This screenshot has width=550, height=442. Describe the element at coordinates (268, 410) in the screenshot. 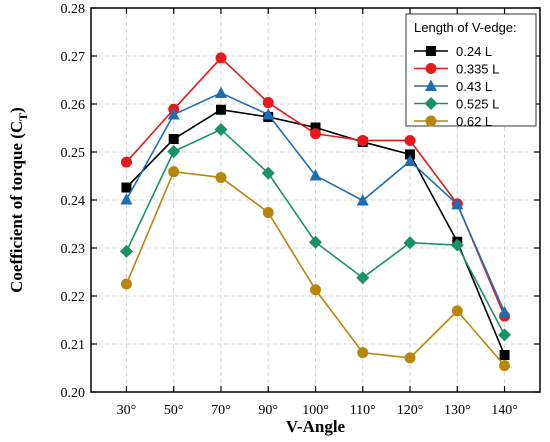

I see `x-tick-label: 90°` at that location.